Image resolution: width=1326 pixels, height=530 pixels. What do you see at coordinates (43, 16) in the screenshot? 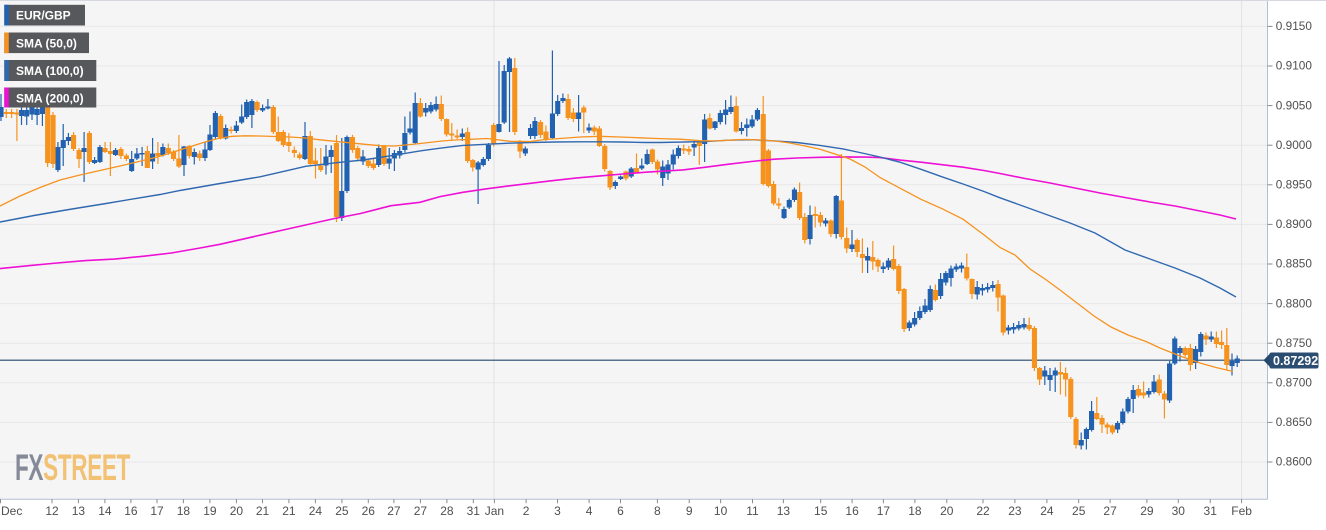
I see `svg-text: EUR/GBP` at bounding box center [43, 16].